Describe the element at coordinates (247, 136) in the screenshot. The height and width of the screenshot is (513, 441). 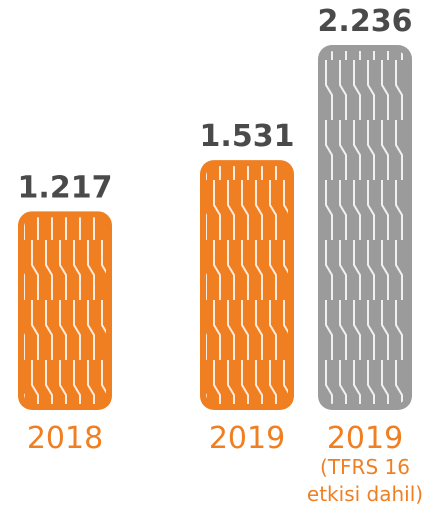
I see `value-label: 1.531` at that location.